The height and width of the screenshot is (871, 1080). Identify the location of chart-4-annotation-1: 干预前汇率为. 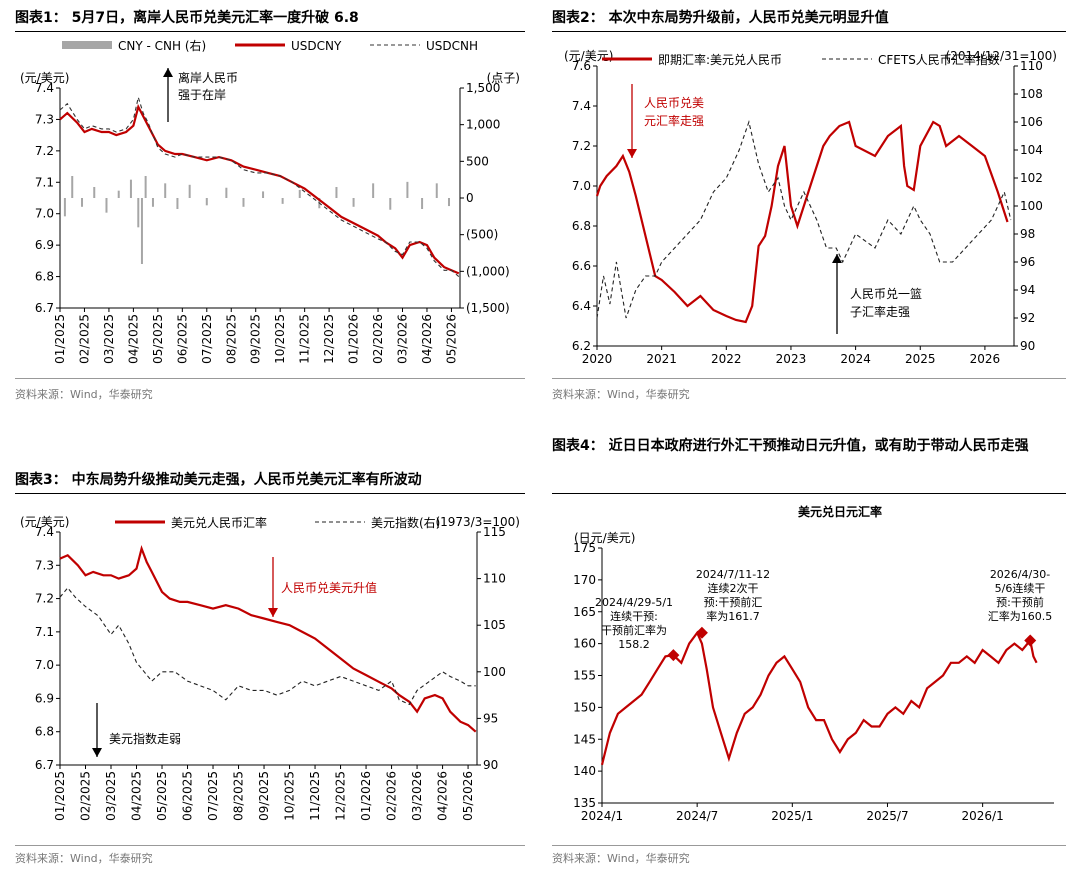
(634, 630).